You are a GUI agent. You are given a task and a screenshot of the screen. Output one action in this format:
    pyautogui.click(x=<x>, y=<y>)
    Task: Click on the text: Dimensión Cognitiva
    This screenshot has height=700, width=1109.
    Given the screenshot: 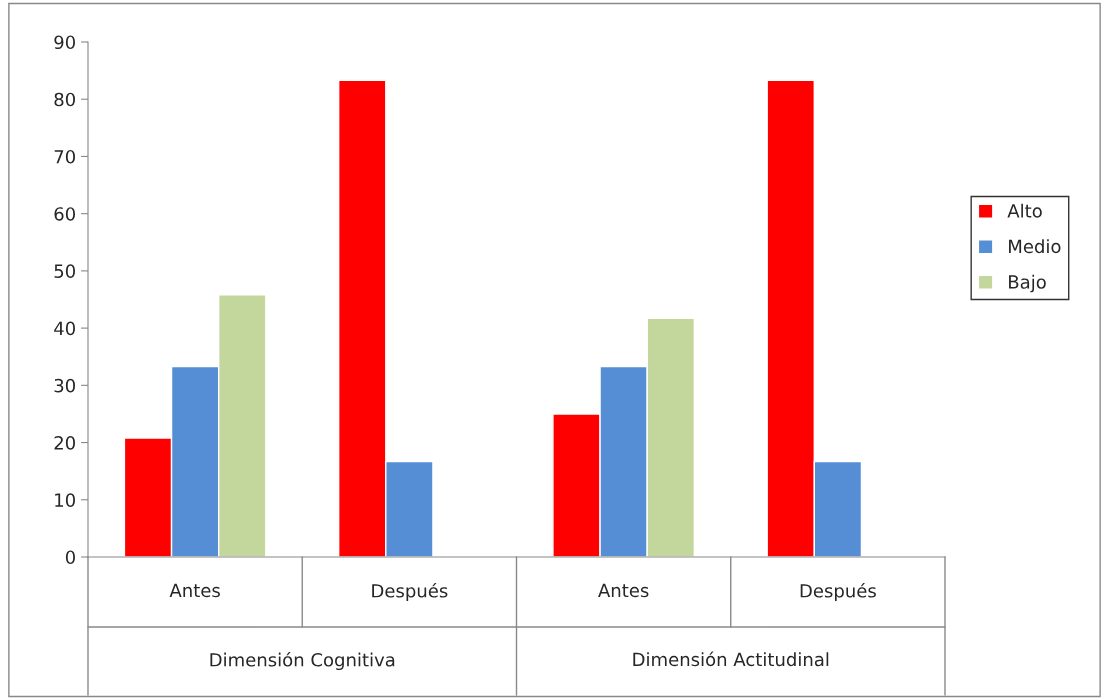 What is the action you would take?
    pyautogui.click(x=302, y=661)
    